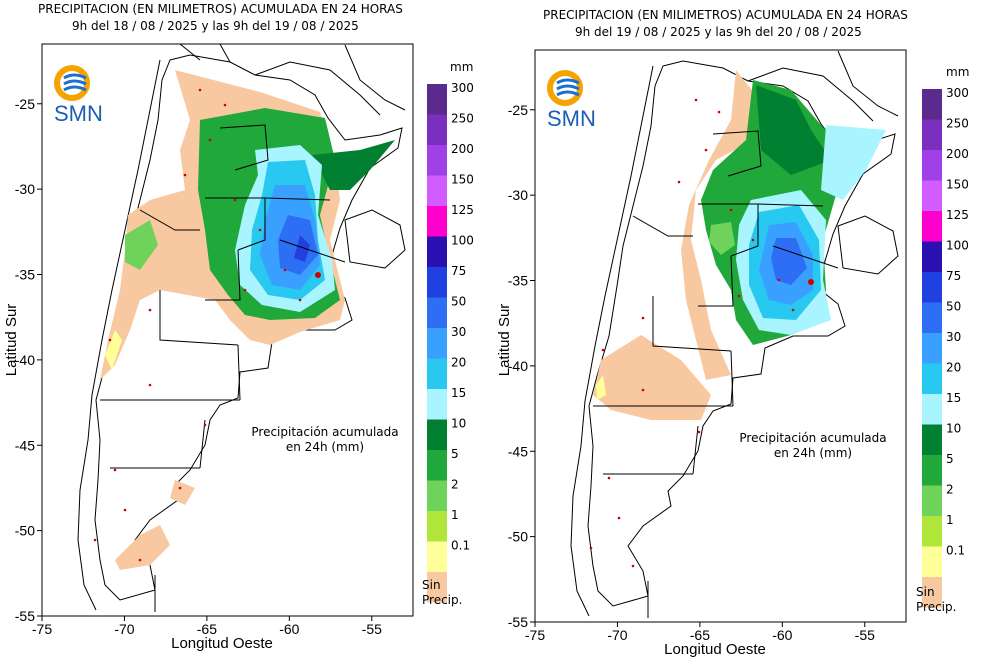 The height and width of the screenshot is (671, 982). Describe the element at coordinates (865, 635) in the screenshot. I see `x-tick-label: -55` at that location.